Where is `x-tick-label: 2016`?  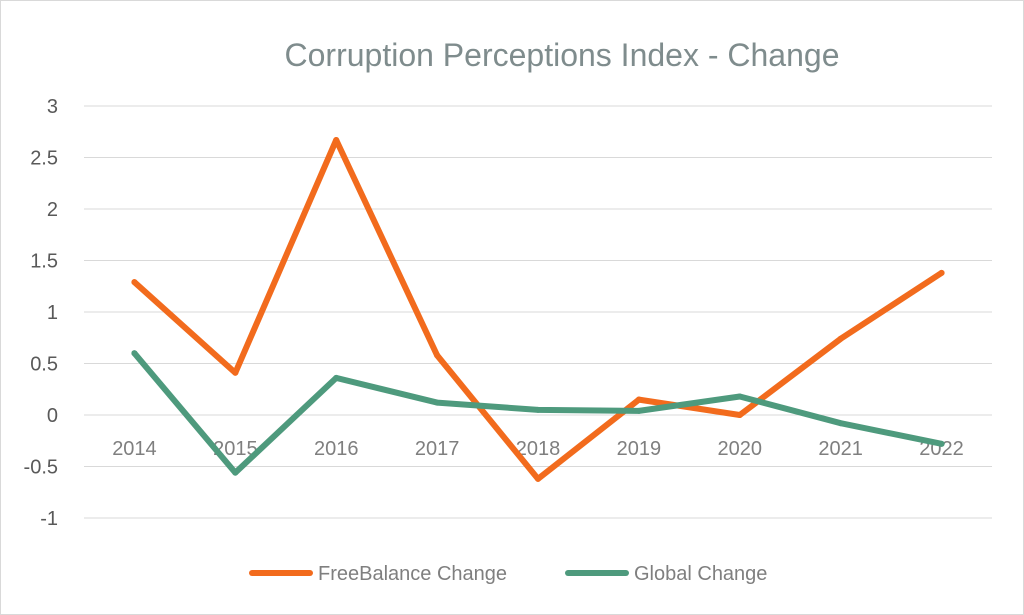
x-tick-label: 2016 is located at coordinates (336, 449).